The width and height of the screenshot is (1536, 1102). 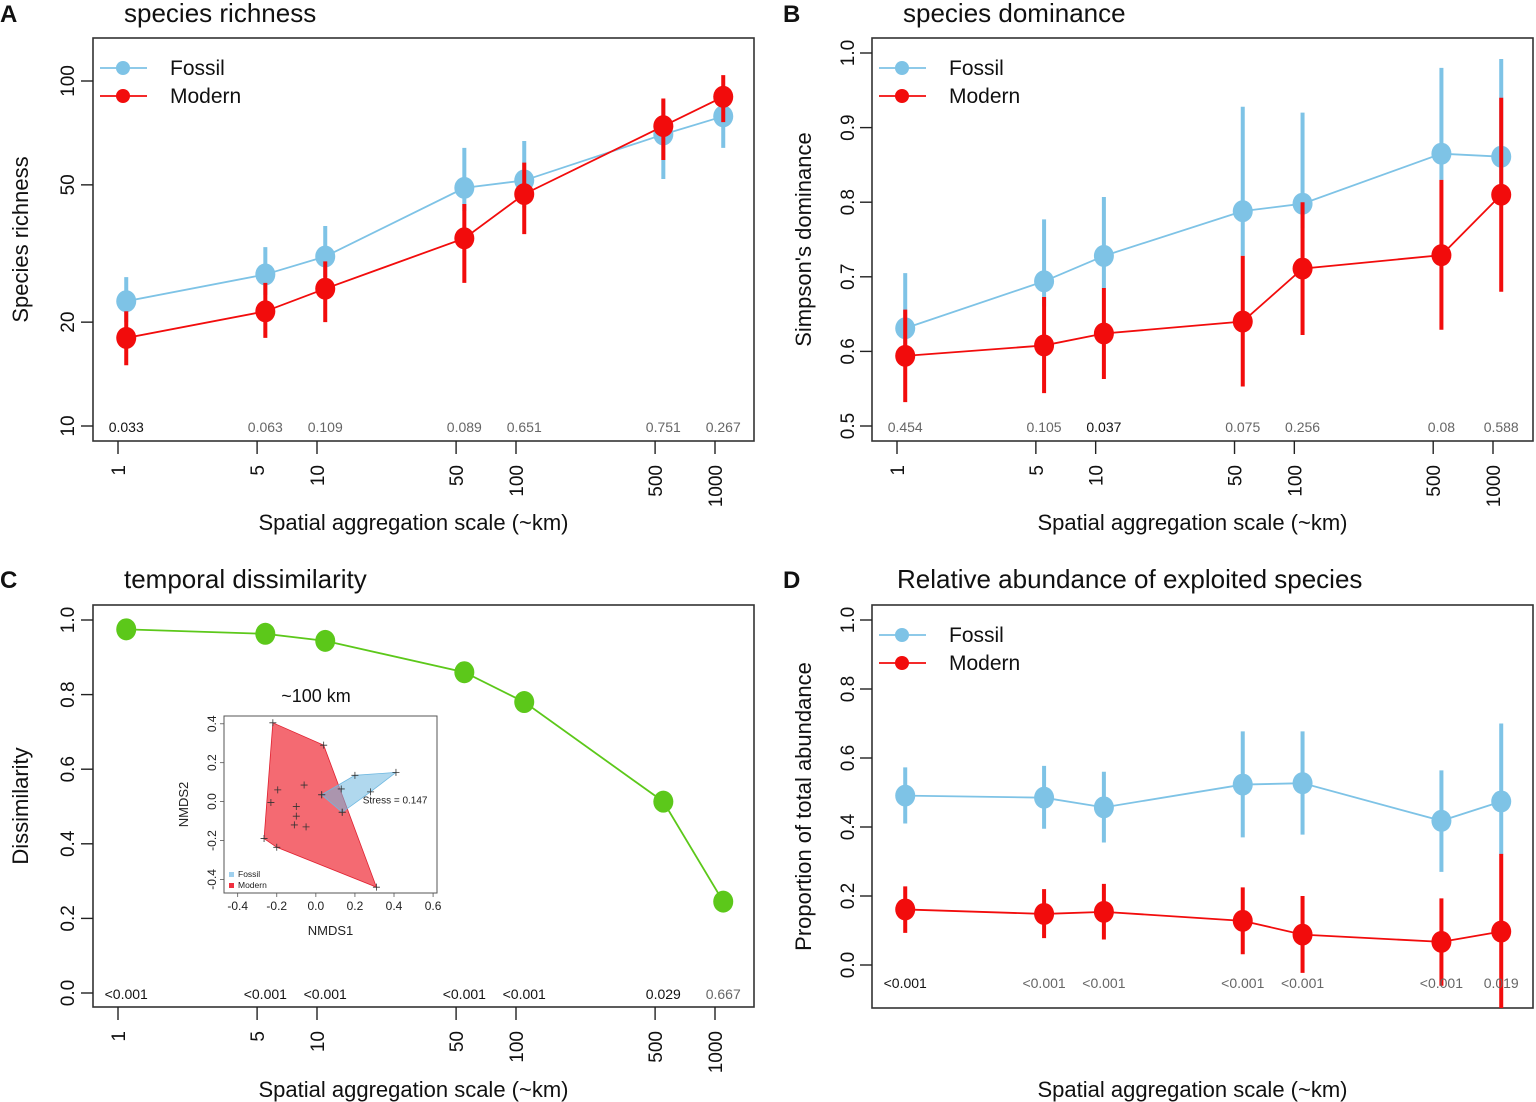 I want to click on y-tick-label: 0.0, so click(x=68, y=993).